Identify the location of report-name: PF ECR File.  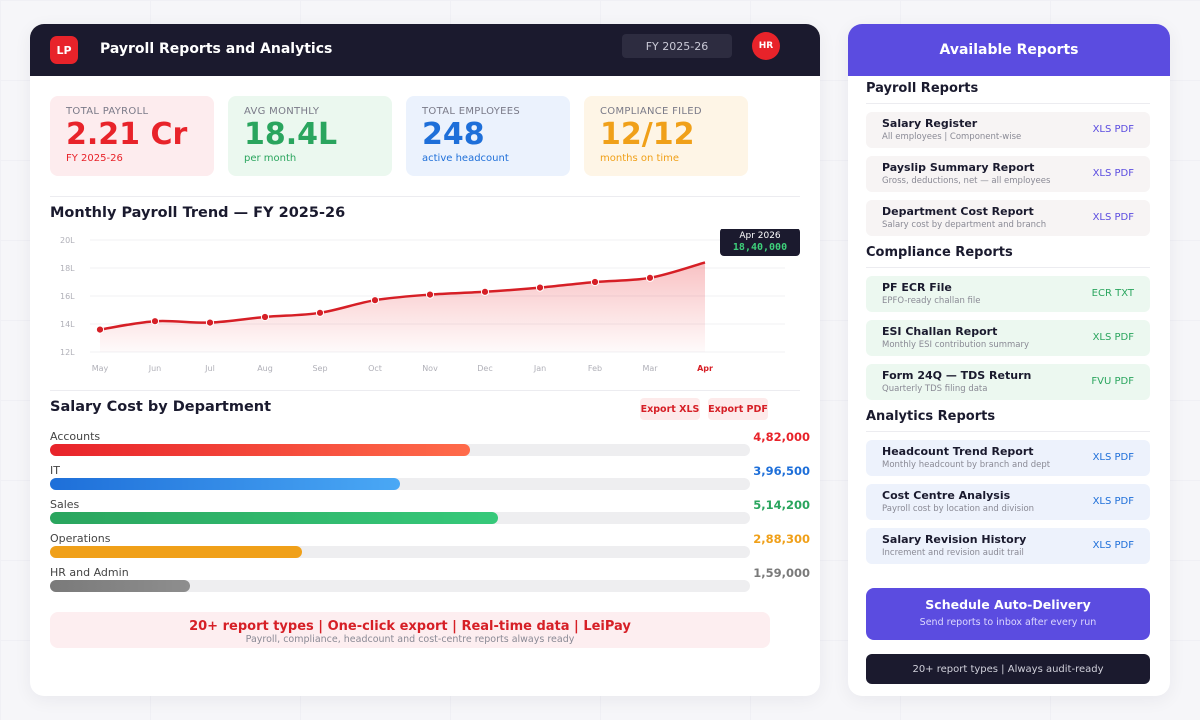
(917, 287).